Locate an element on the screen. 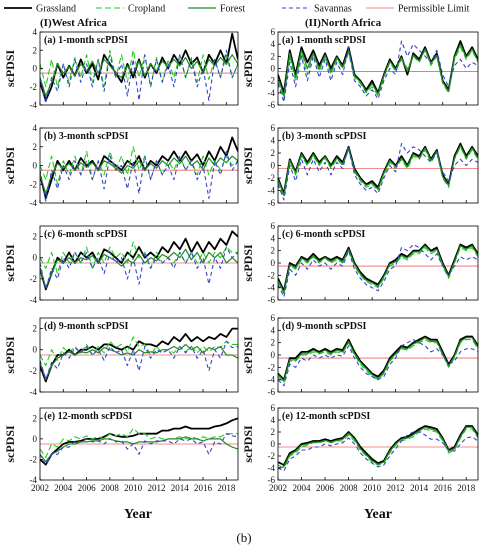 This screenshot has width=488, height=550. chart-panel: -4 -2 0 2 4 (b) 3-month scPDSI scPDSI is located at coordinates (121, 165).